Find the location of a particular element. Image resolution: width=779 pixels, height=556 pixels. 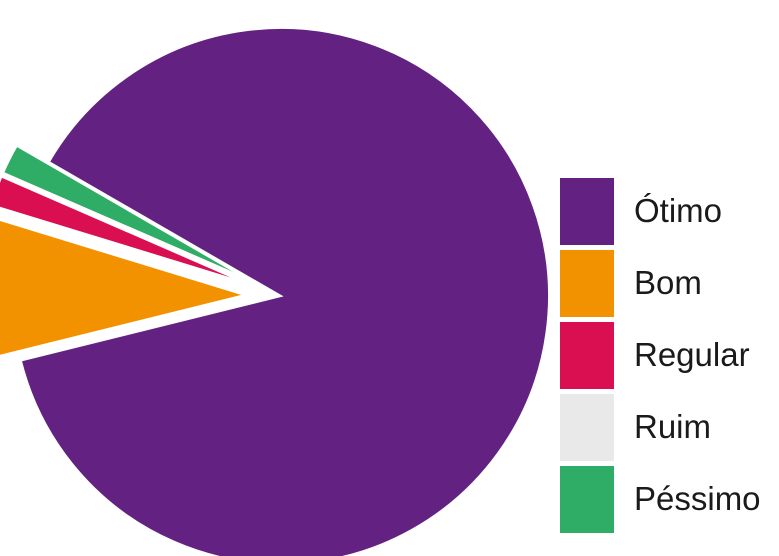

legend-item-bom: Bom is located at coordinates (667, 283).